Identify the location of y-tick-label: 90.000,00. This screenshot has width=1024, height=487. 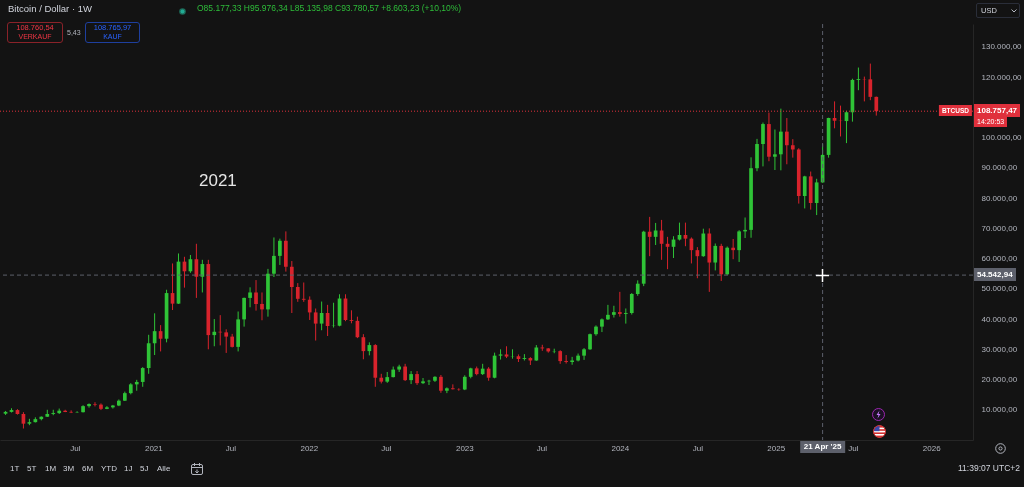
(999, 168).